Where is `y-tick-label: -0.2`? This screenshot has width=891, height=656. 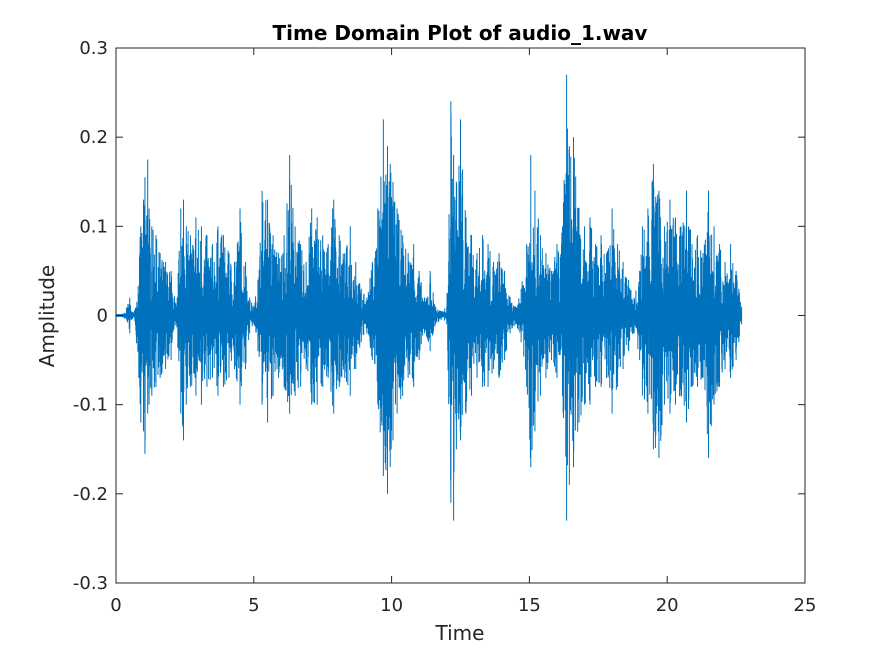
y-tick-label: -0.2 is located at coordinates (90, 494).